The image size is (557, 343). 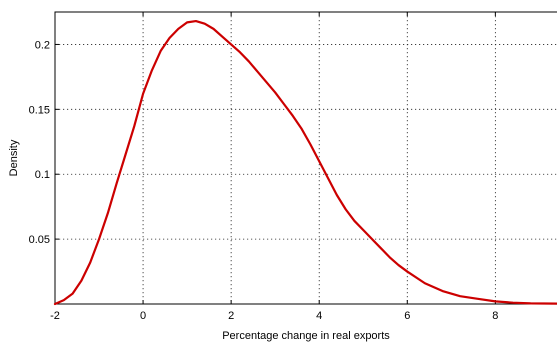 What do you see at coordinates (42, 175) in the screenshot?
I see `y-tick-label: 0.1` at bounding box center [42, 175].